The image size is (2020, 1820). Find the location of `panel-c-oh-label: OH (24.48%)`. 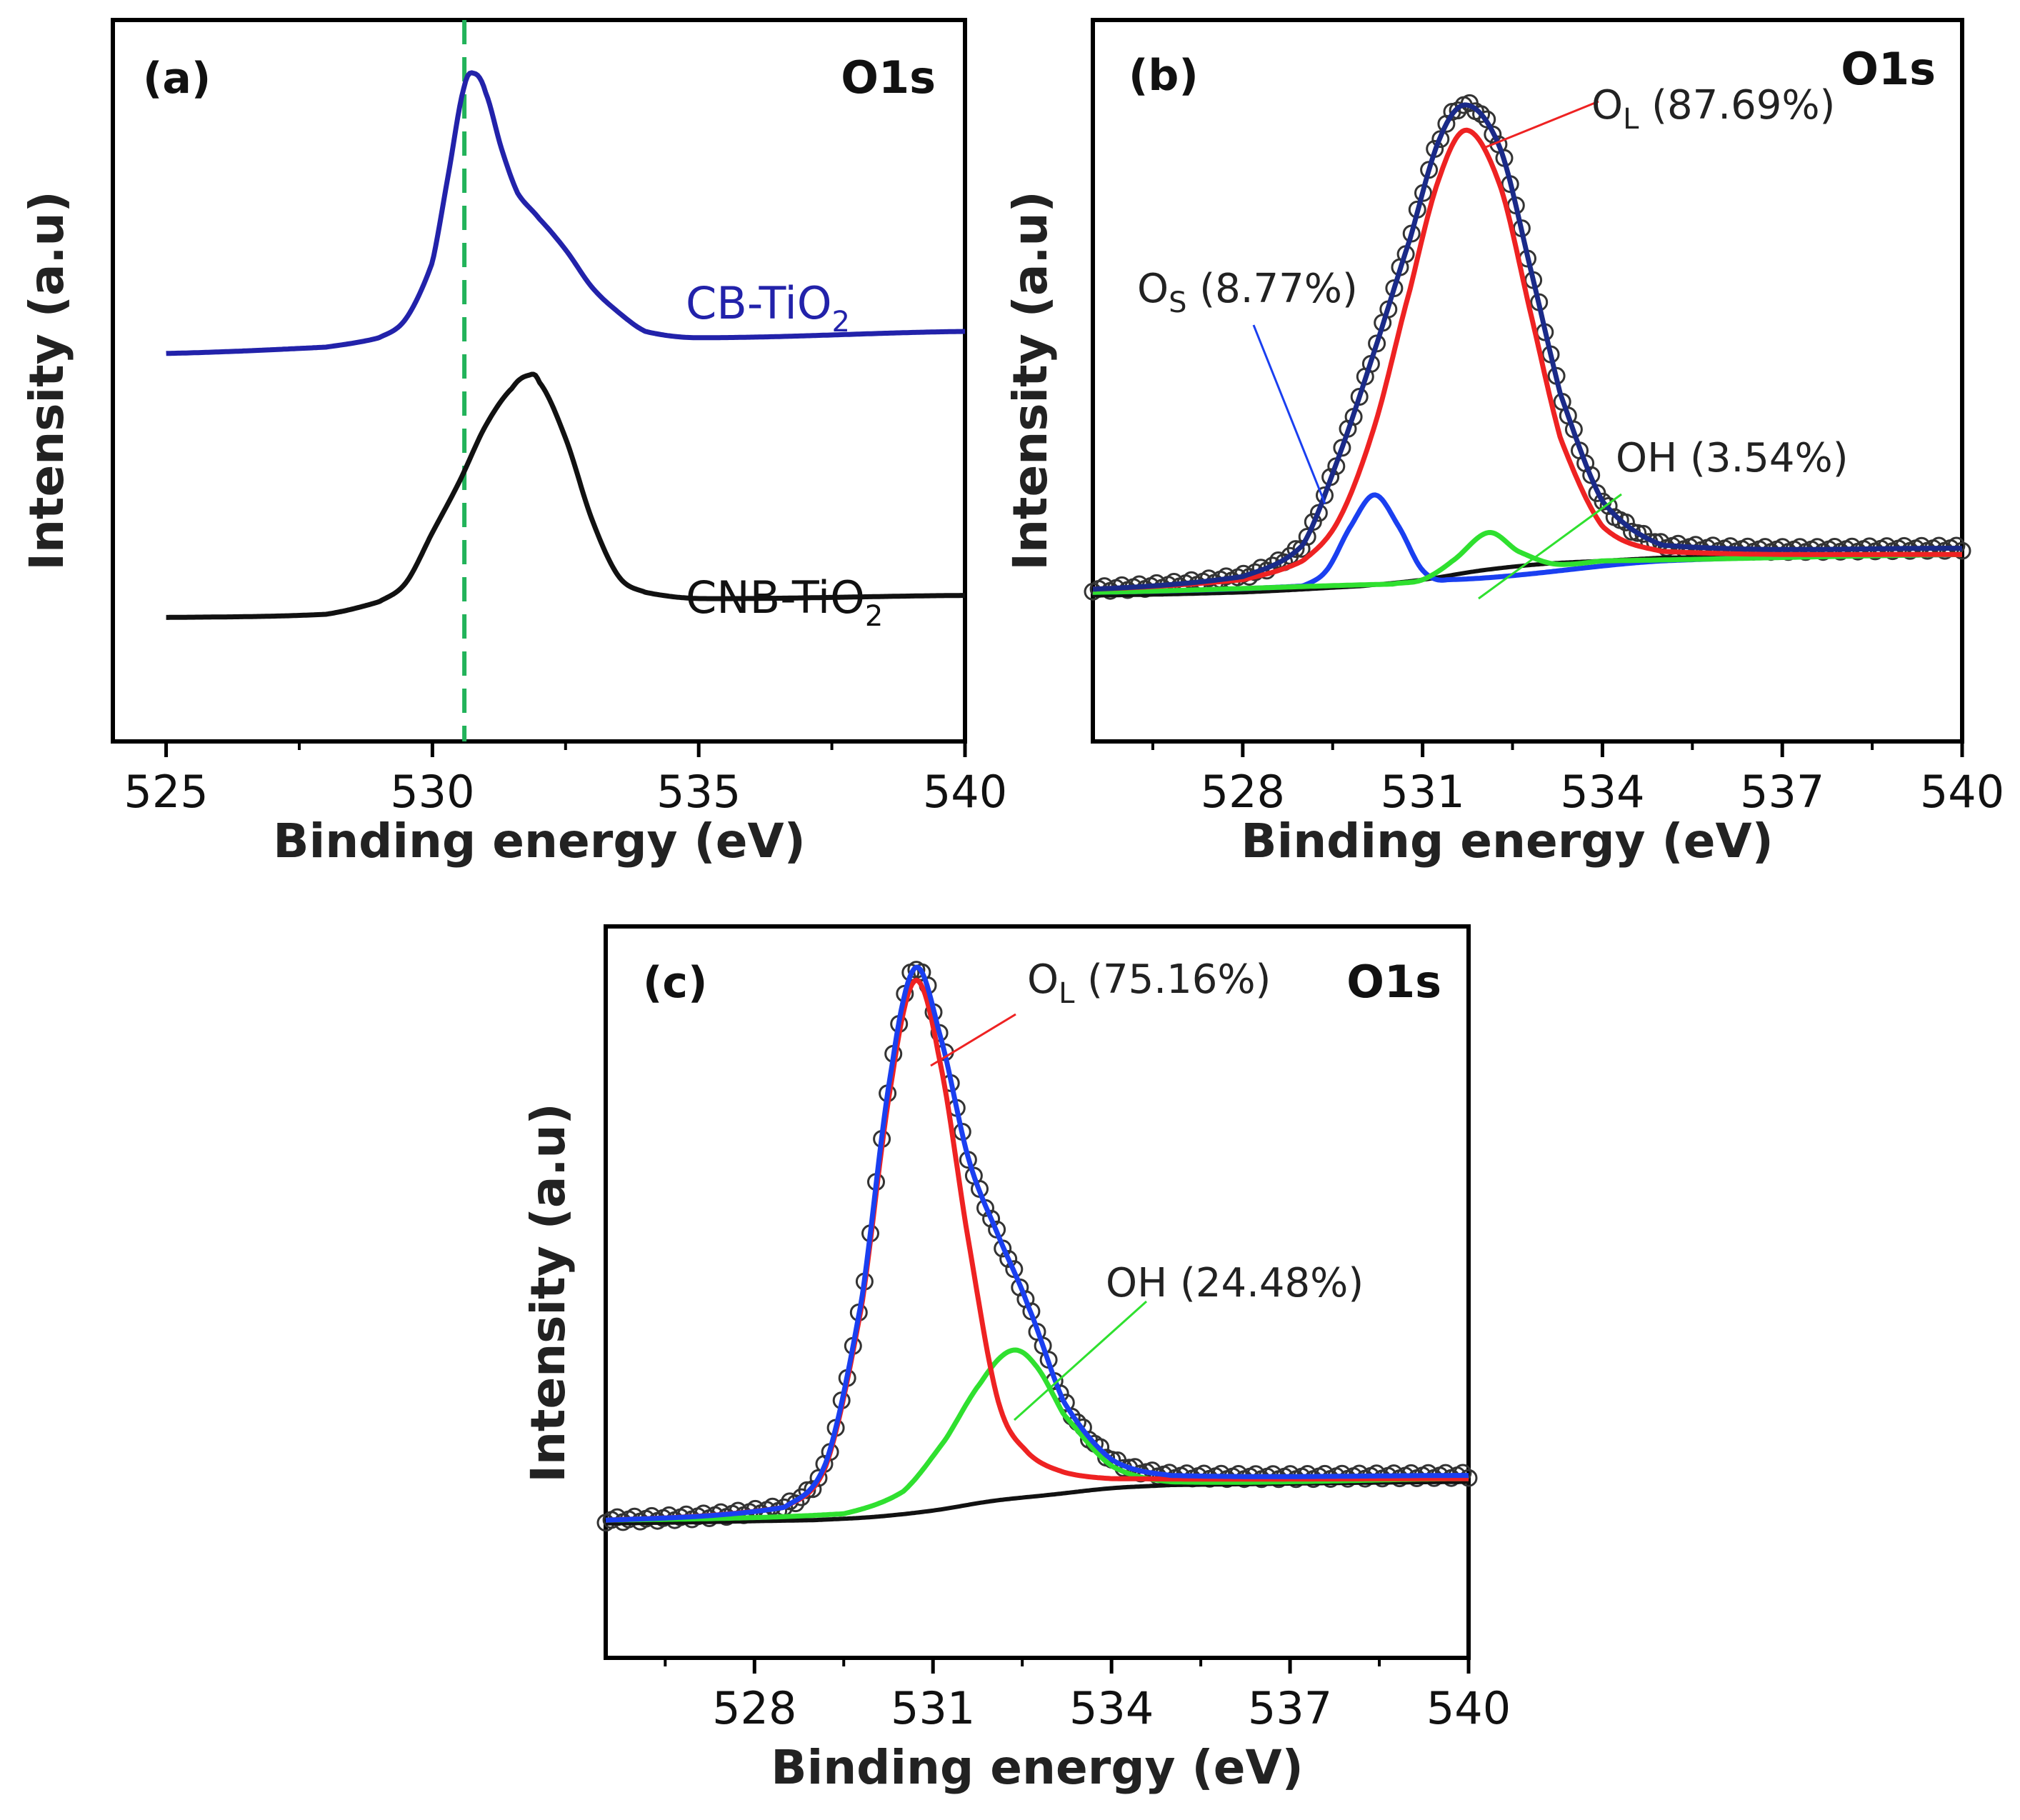

panel-c-oh-label: OH (24.48%) is located at coordinates (1235, 1283).